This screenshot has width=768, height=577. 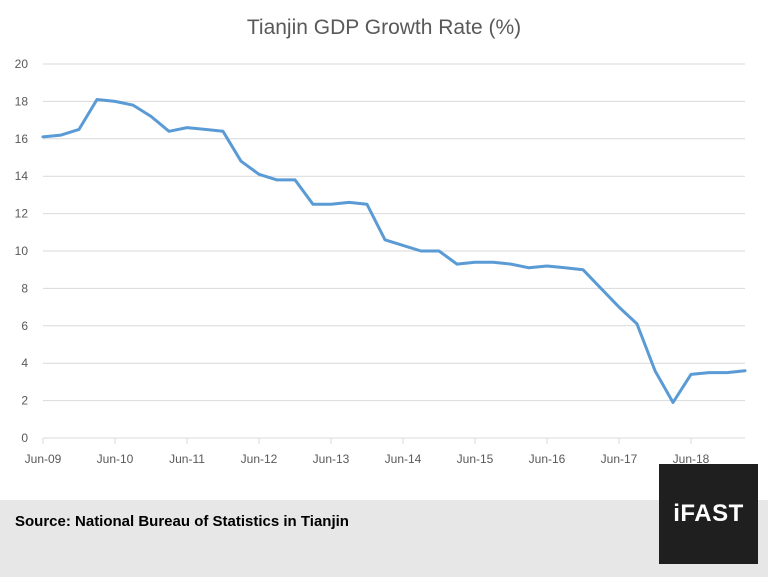 I want to click on x-tick-label: Jun-18, so click(x=691, y=459).